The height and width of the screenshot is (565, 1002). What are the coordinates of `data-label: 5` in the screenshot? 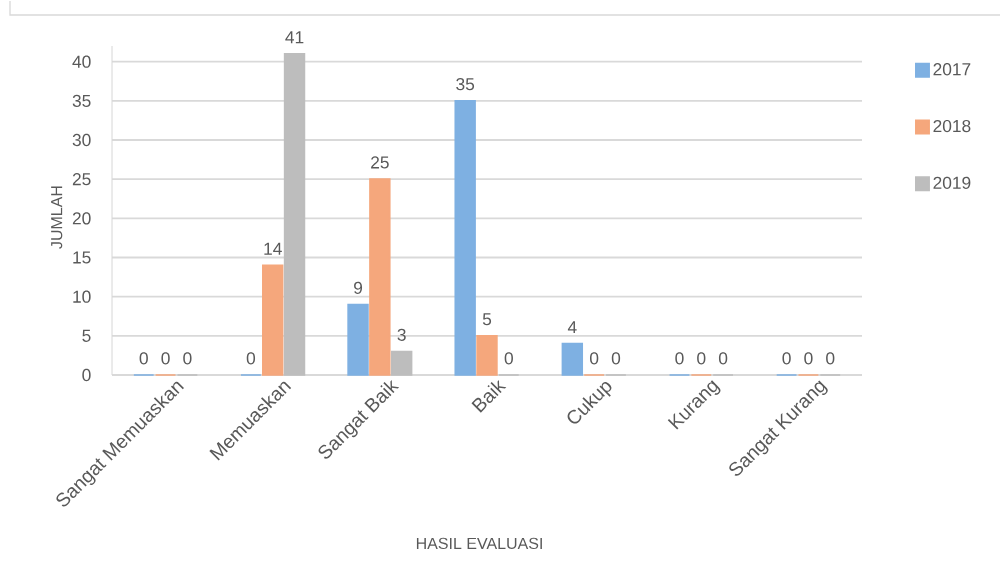 It's located at (487, 319).